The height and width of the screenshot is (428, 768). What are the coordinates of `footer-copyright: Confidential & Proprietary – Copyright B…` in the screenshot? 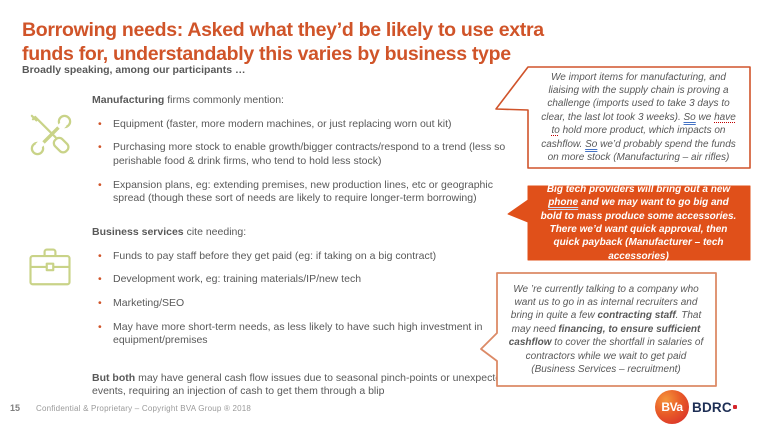 It's located at (144, 408).